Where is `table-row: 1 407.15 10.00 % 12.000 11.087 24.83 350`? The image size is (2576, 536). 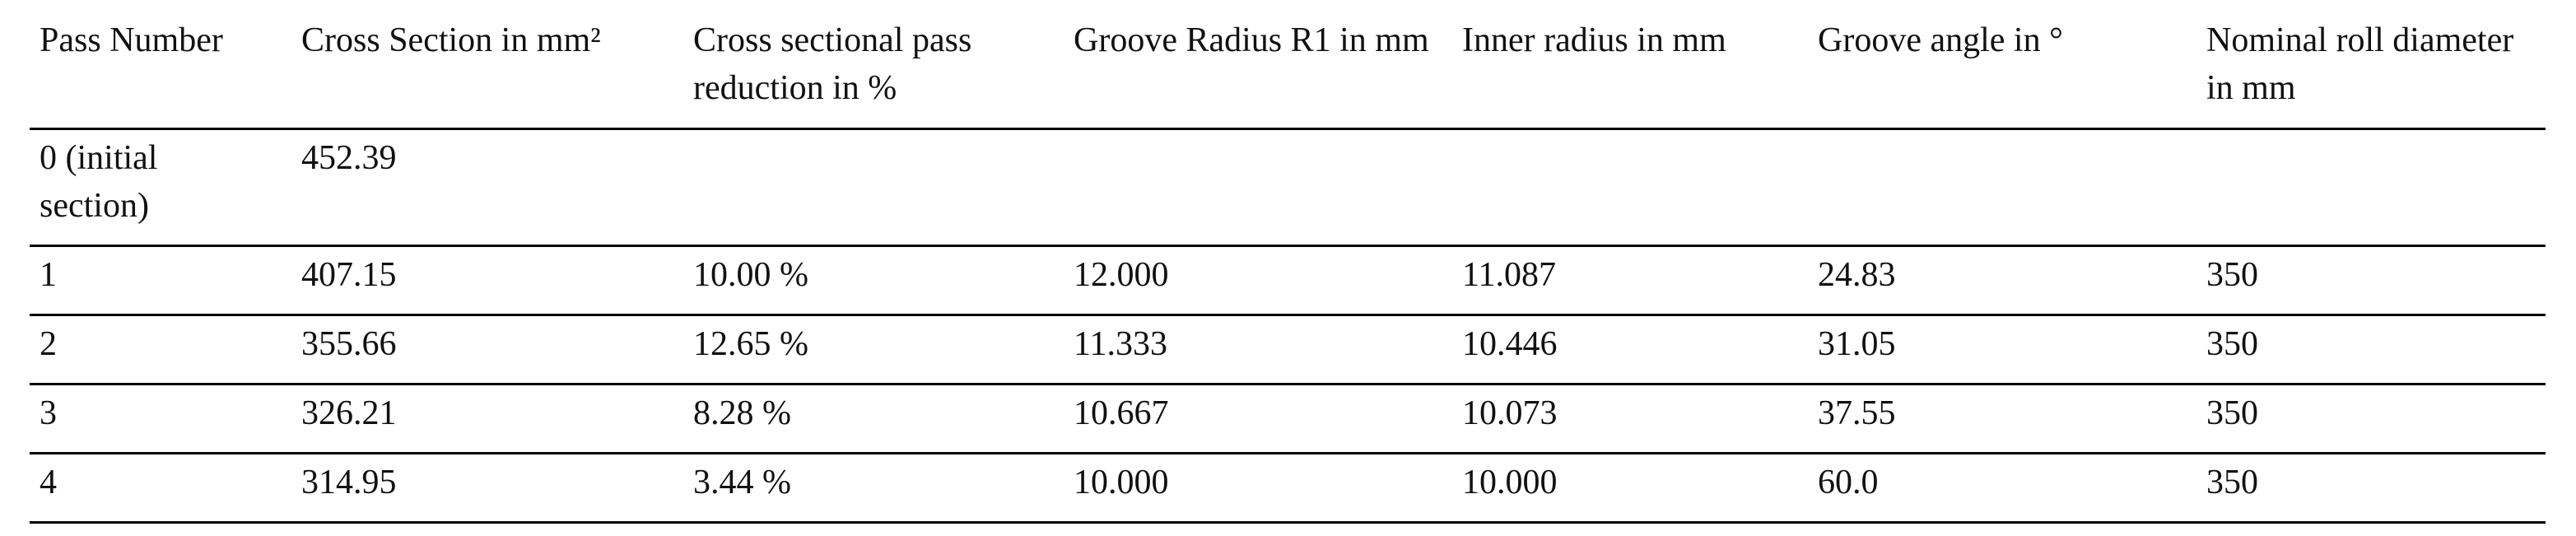 table-row: 1 407.15 10.00 % 12.000 11.087 24.83 350 is located at coordinates (1288, 280).